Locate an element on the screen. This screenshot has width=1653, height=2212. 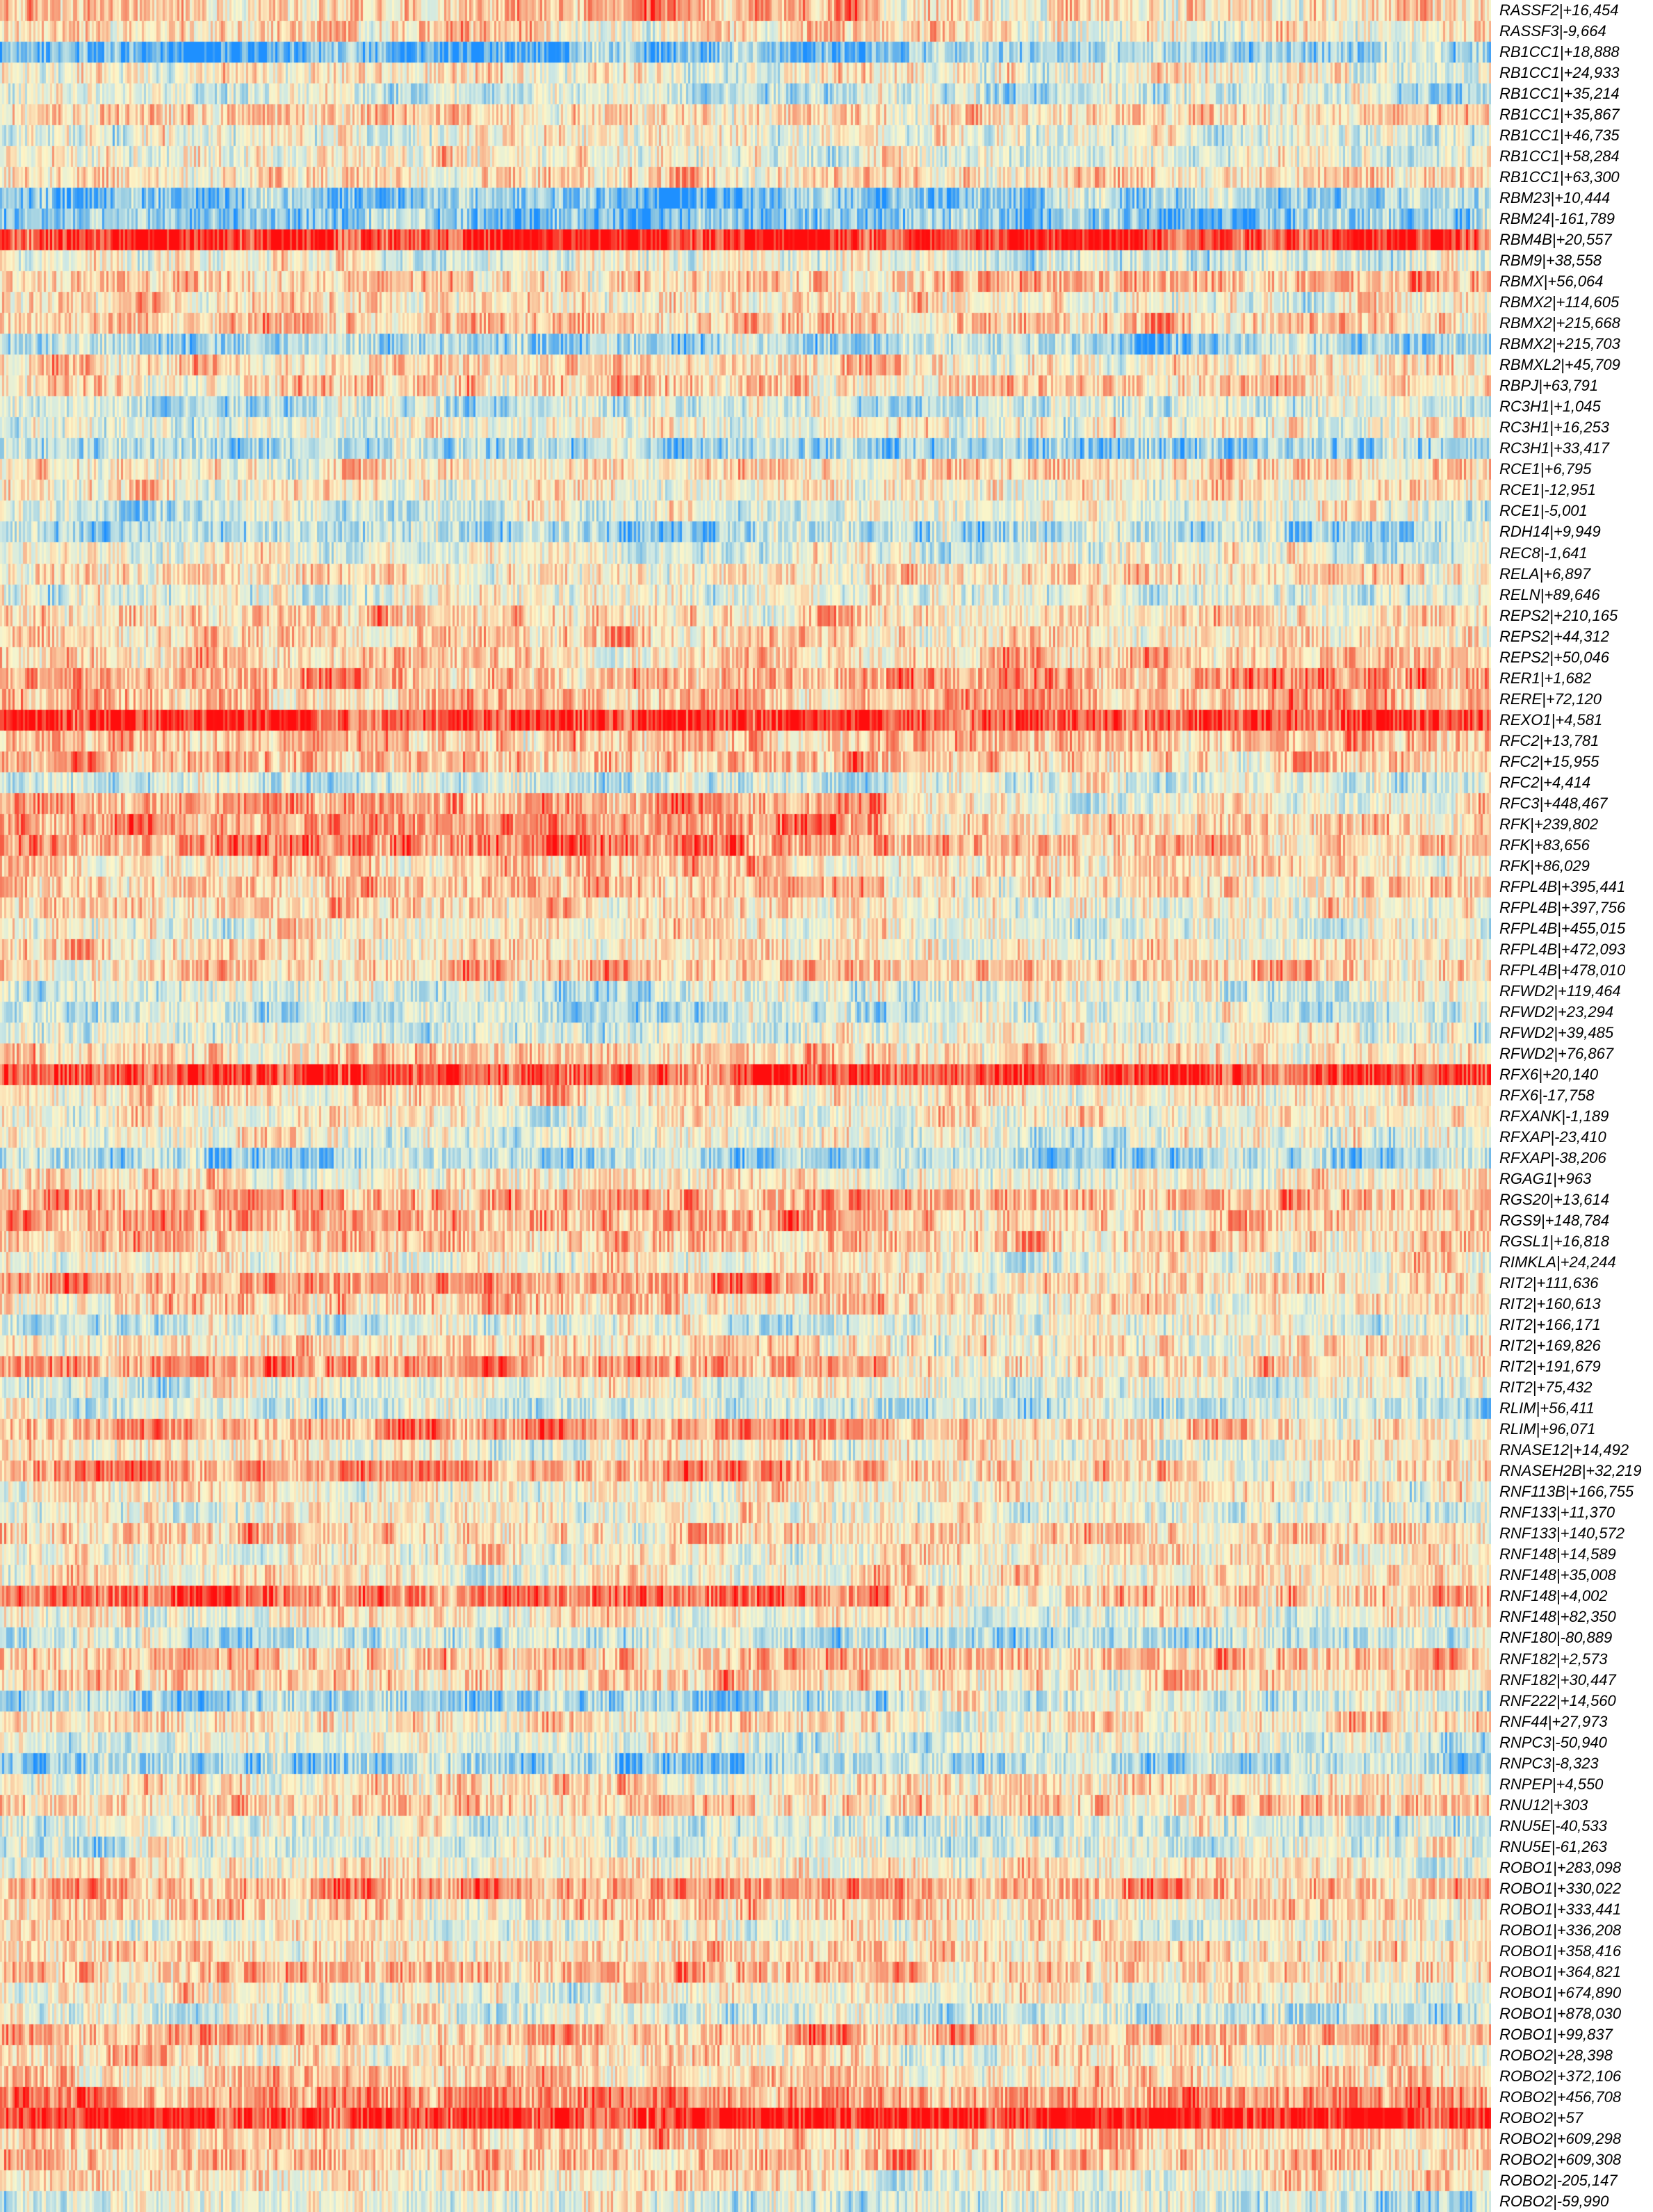
row-label: RNF182|+2,573 is located at coordinates (1553, 1659).